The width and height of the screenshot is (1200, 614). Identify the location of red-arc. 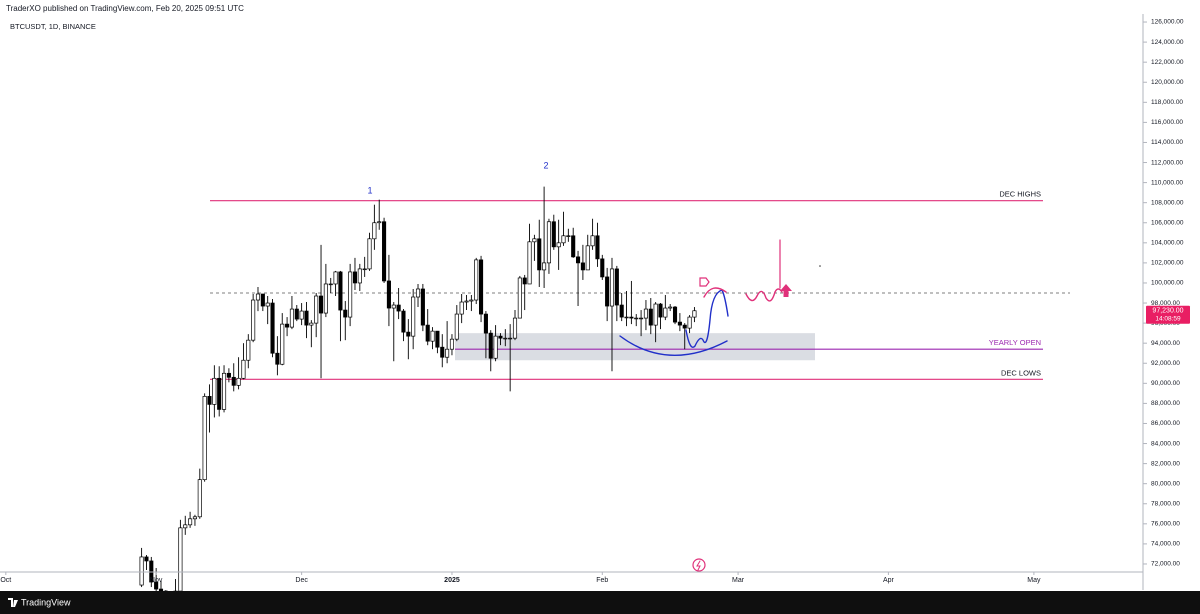
(715, 292).